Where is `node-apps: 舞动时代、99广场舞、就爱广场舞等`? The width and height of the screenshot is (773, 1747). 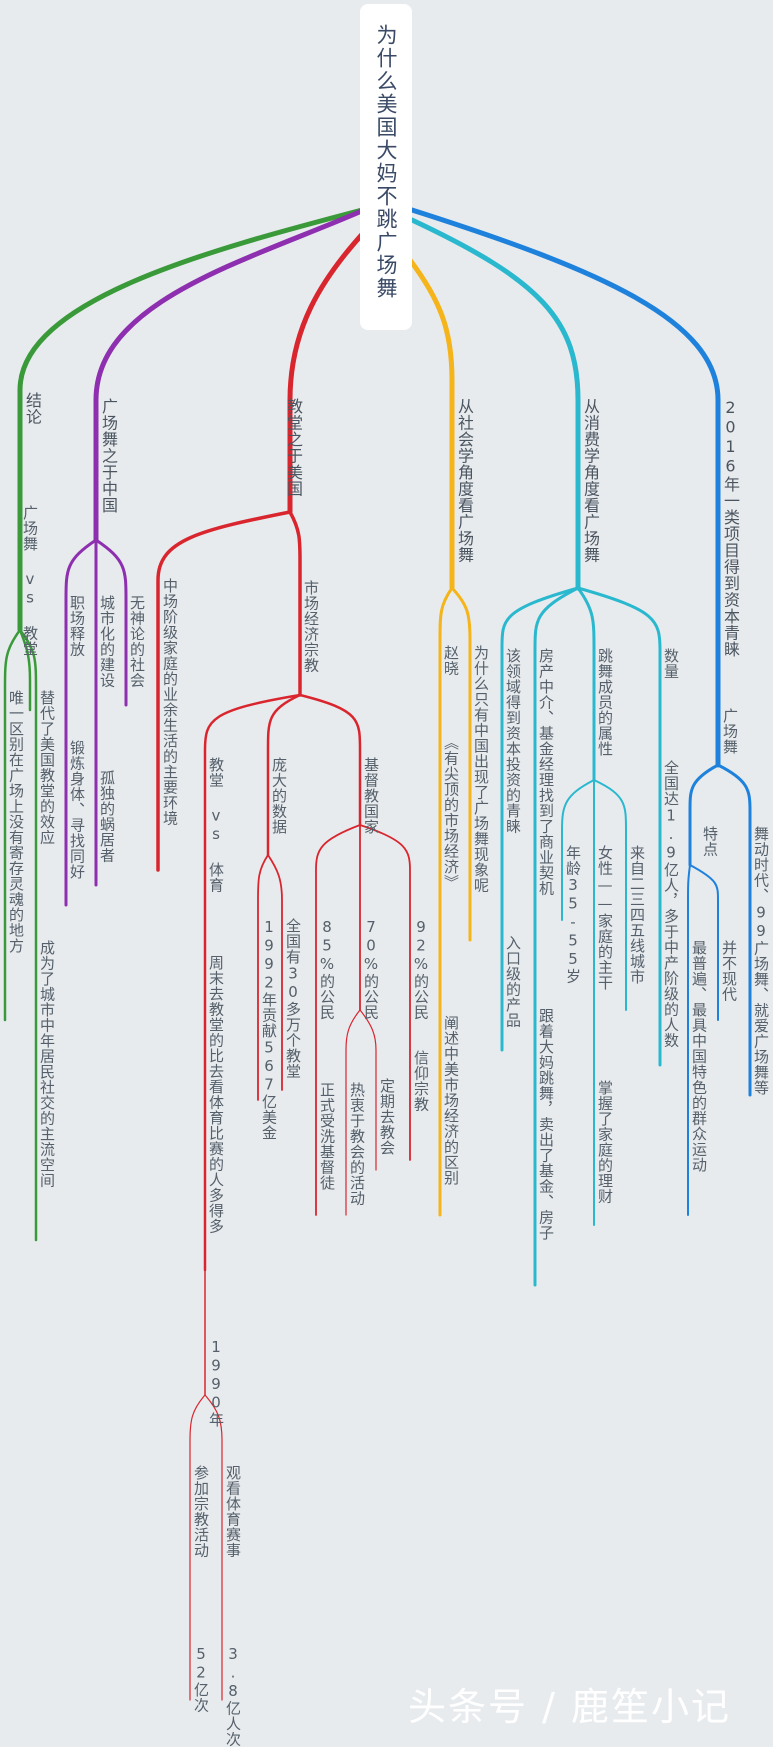 node-apps: 舞动时代、99广场舞、就爱广场舞等 is located at coordinates (761, 961).